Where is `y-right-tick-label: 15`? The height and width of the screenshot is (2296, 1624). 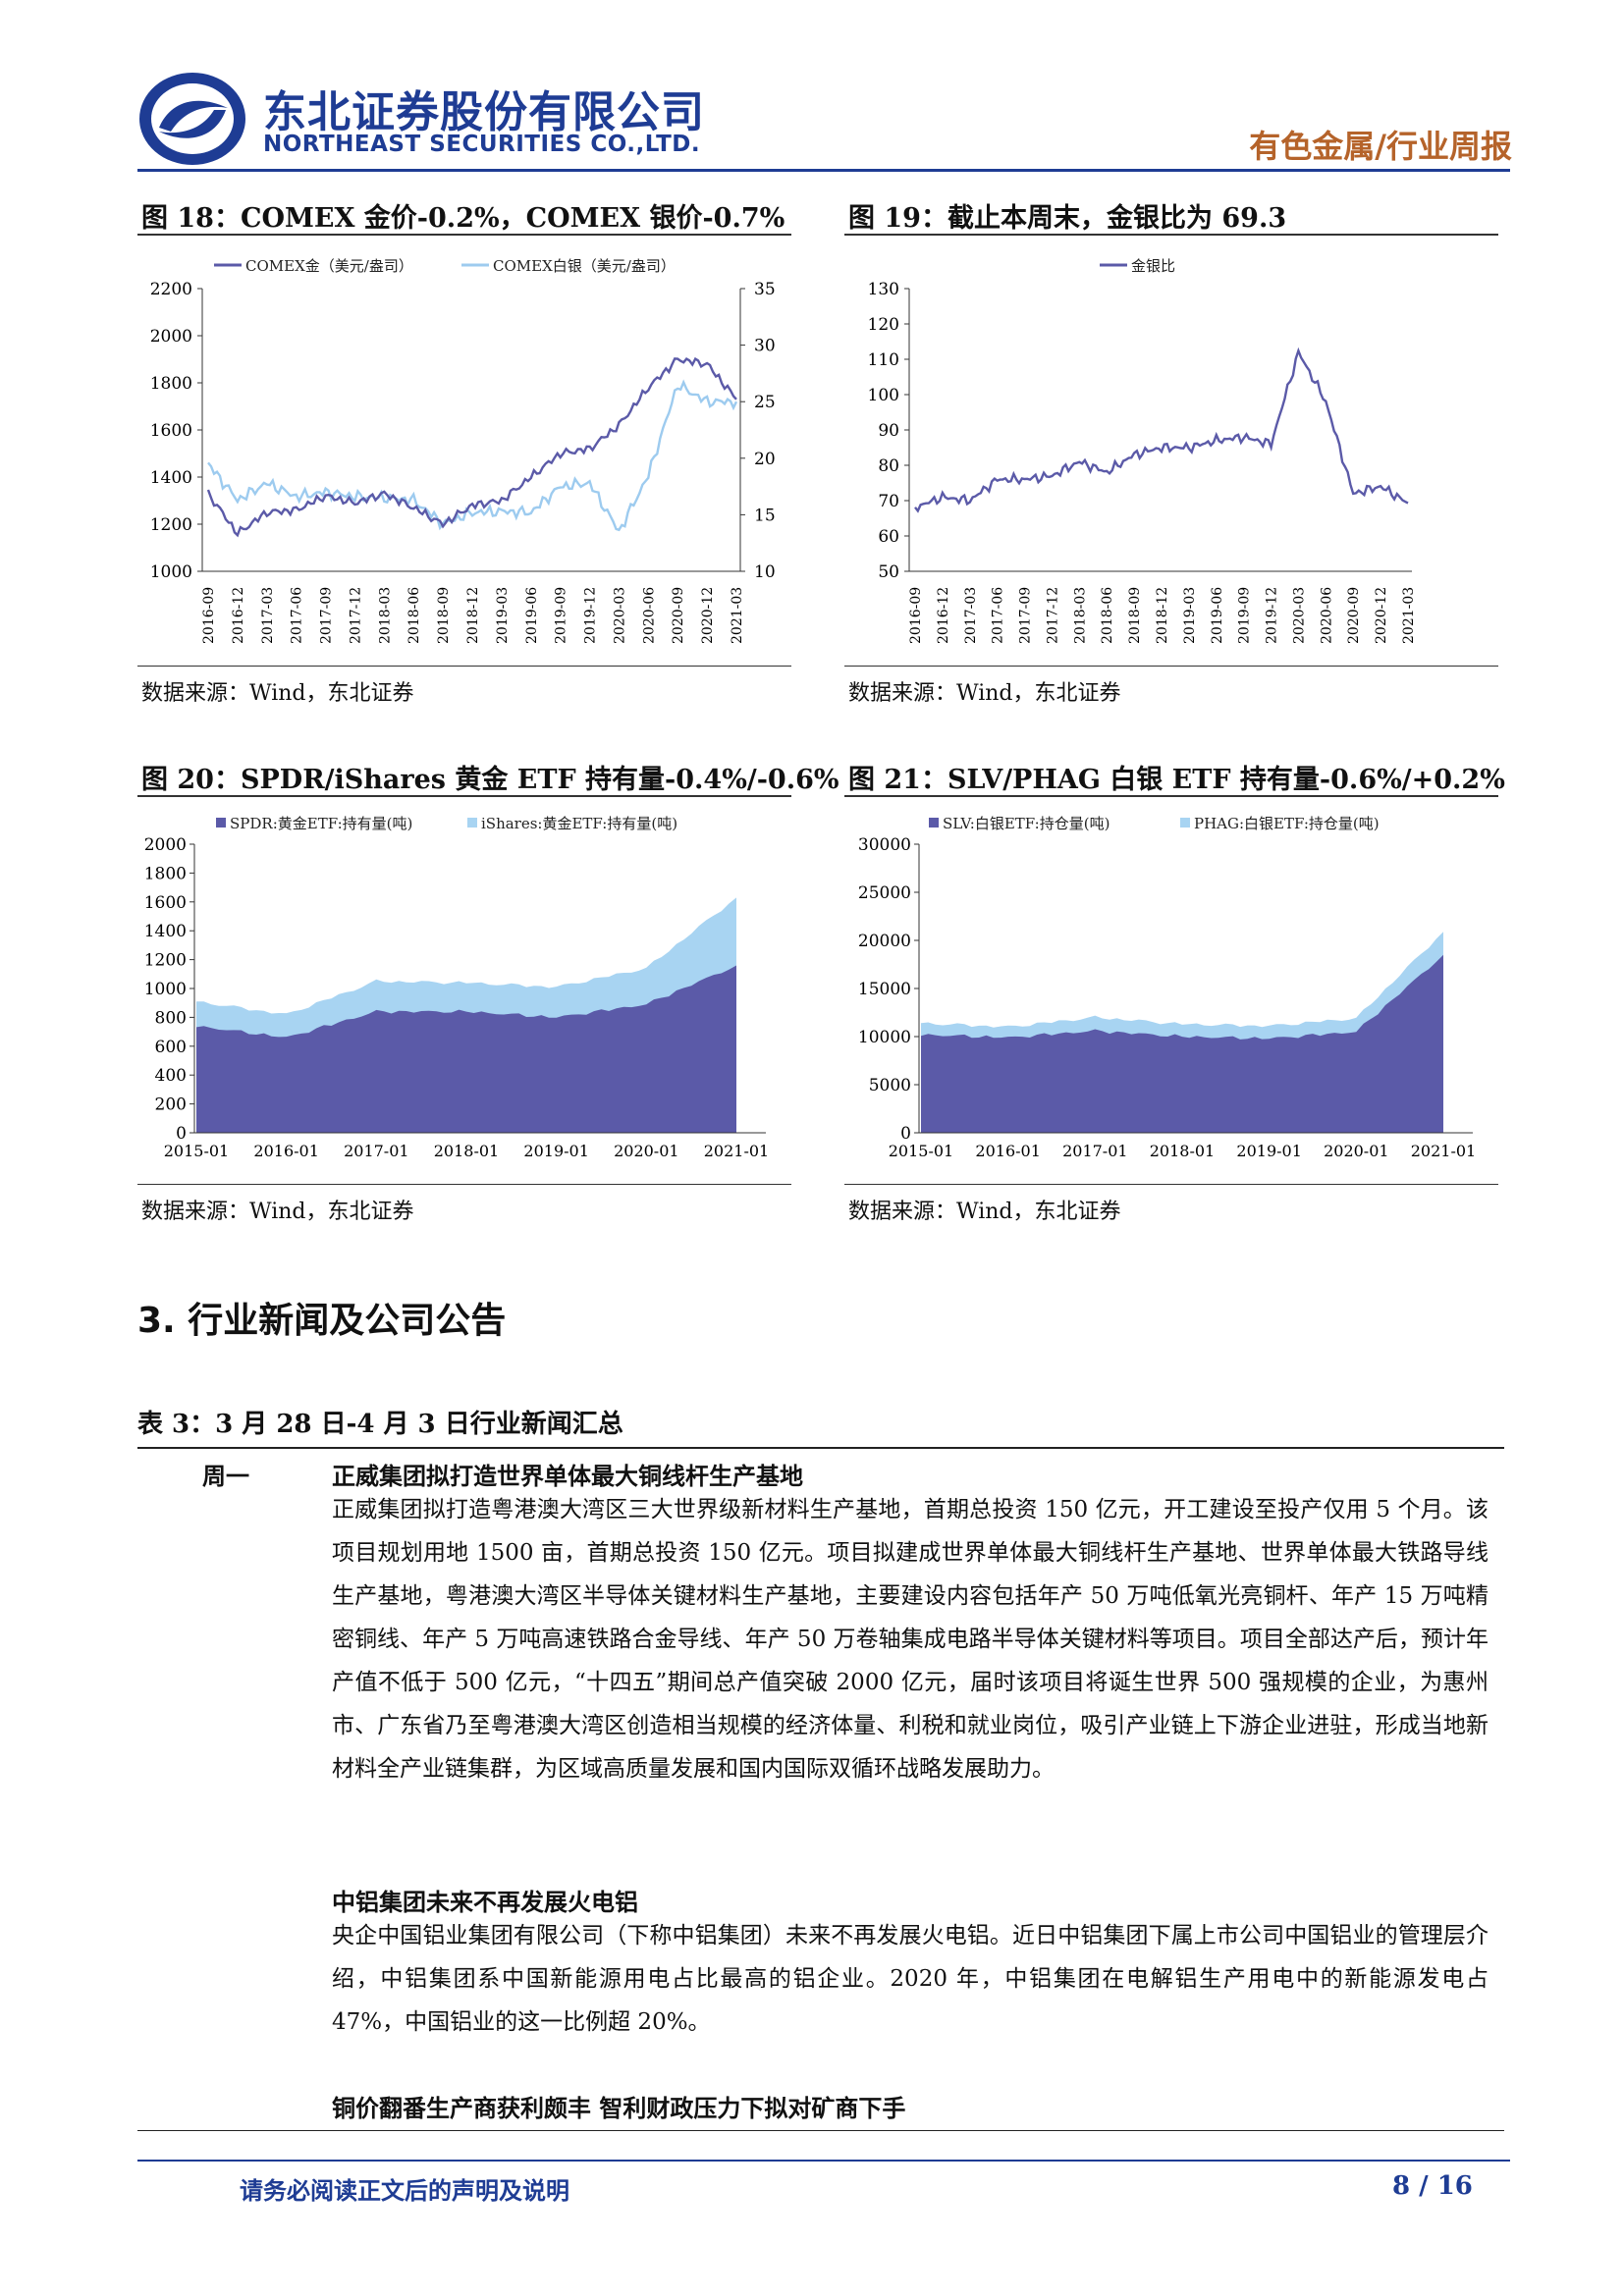
y-right-tick-label: 15 is located at coordinates (765, 515).